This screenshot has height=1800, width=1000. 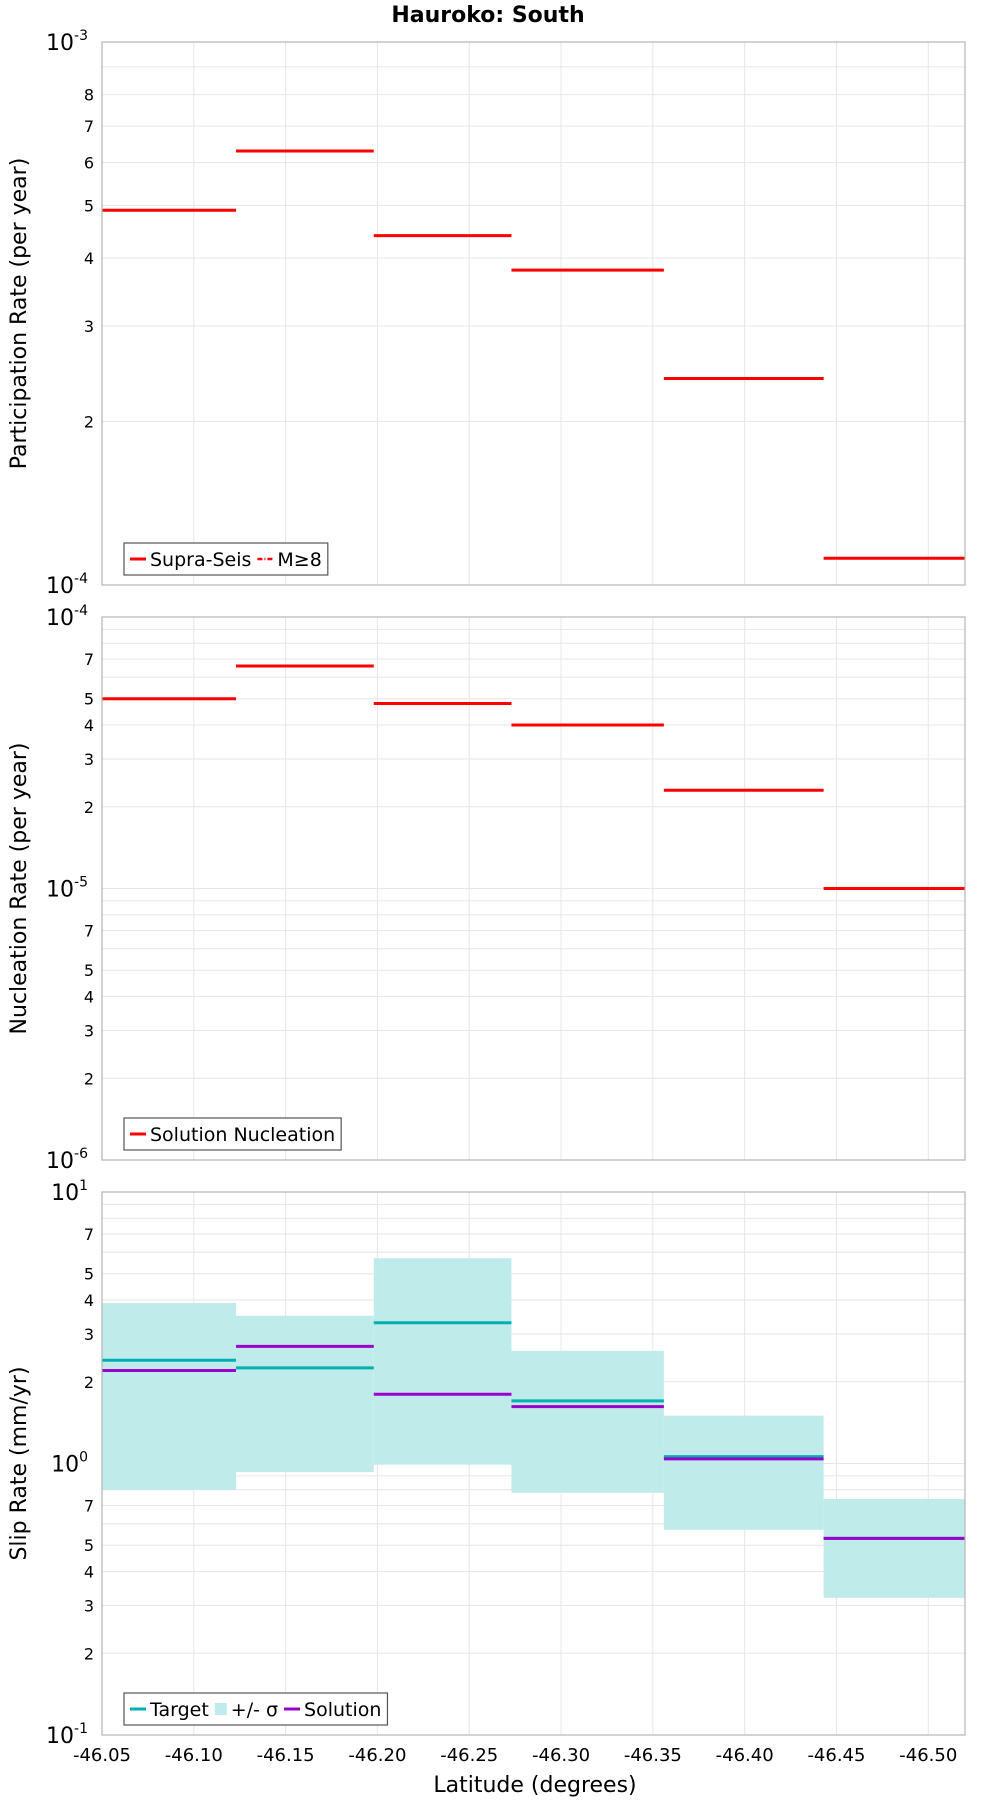 What do you see at coordinates (653, 1755) in the screenshot?
I see `x-tick-label: -46.35` at bounding box center [653, 1755].